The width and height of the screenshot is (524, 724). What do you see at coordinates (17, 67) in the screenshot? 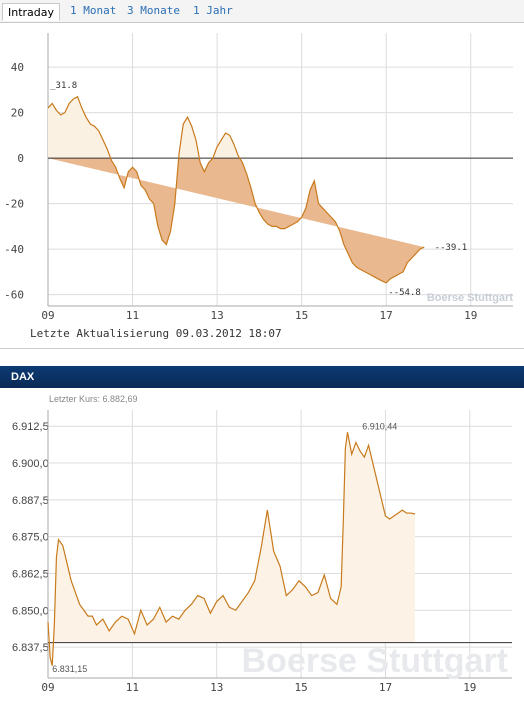
I see `y-tick-label: 40` at bounding box center [17, 67].